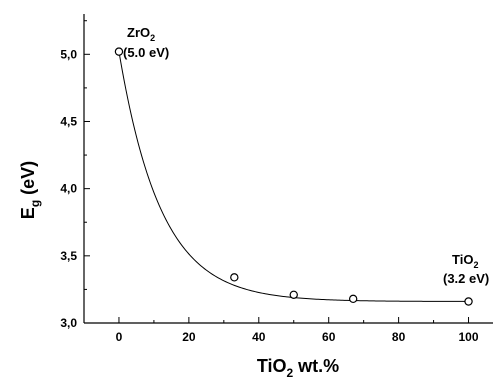 This screenshot has height=377, width=497. What do you see at coordinates (30, 190) in the screenshot?
I see `y-axis-title: Eg (eV)` at bounding box center [30, 190].